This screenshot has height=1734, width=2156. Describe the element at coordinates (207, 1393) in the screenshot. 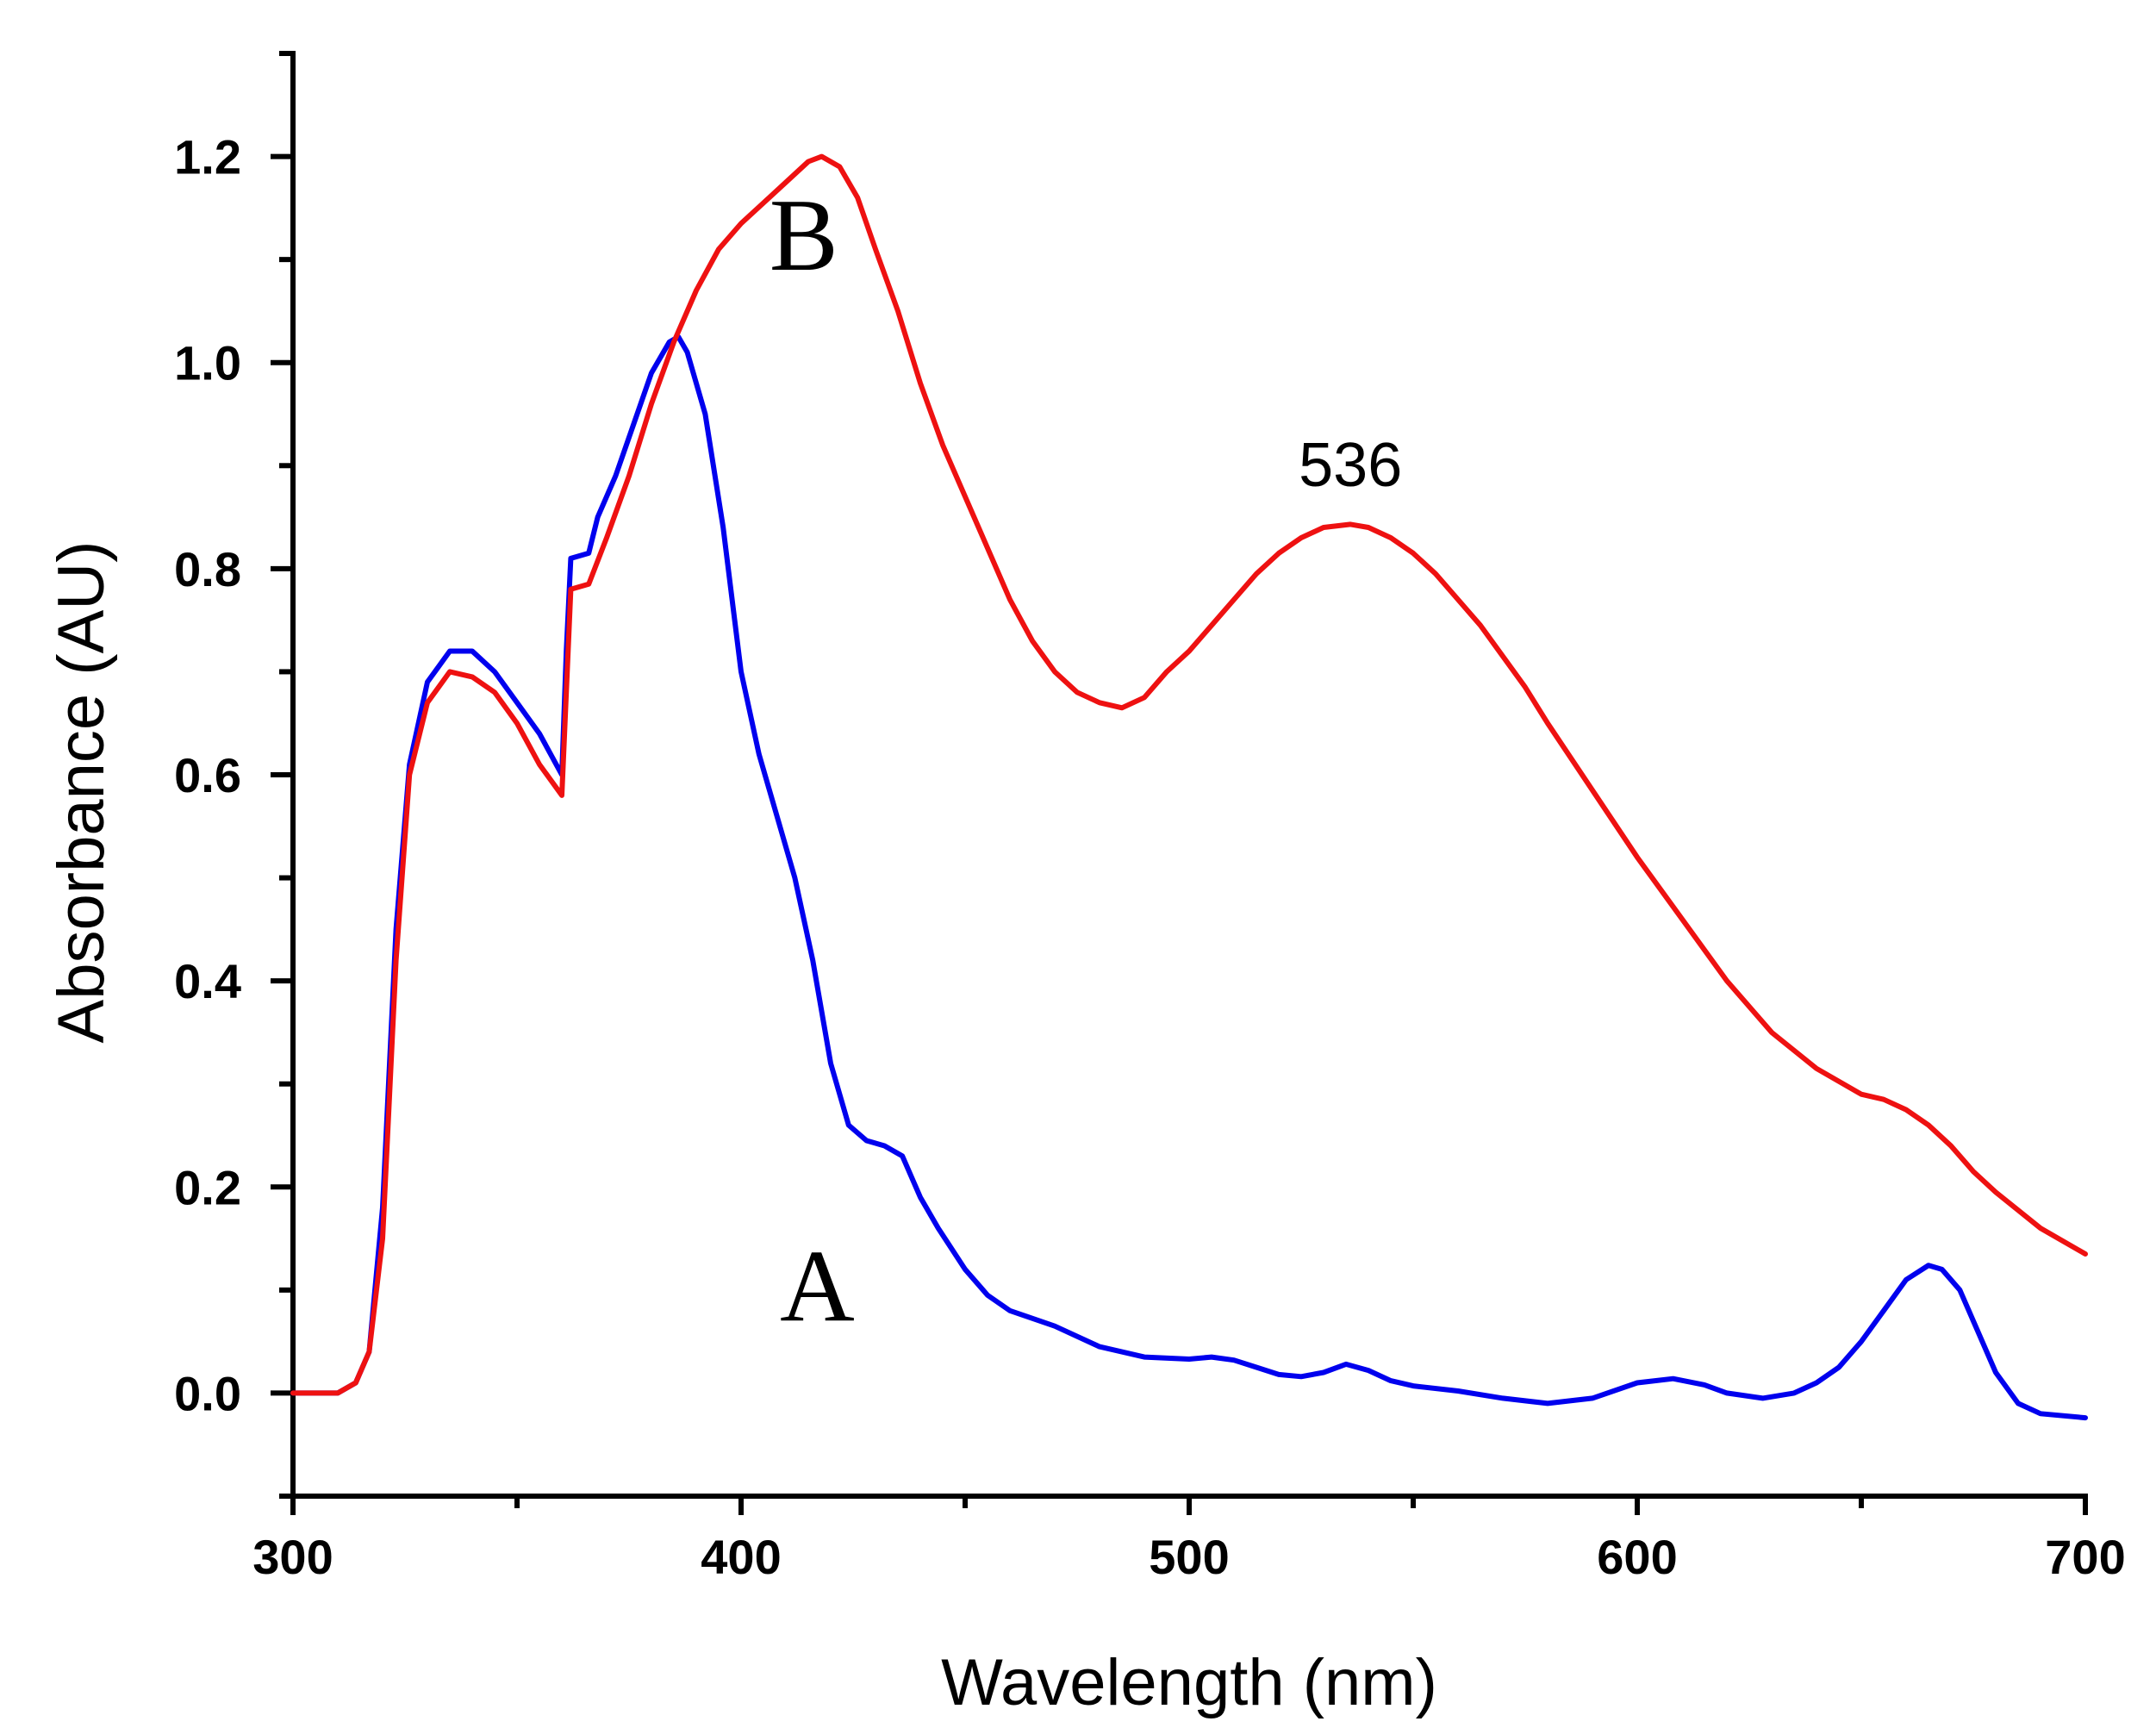

I see `y-tick-label: 0.0` at that location.